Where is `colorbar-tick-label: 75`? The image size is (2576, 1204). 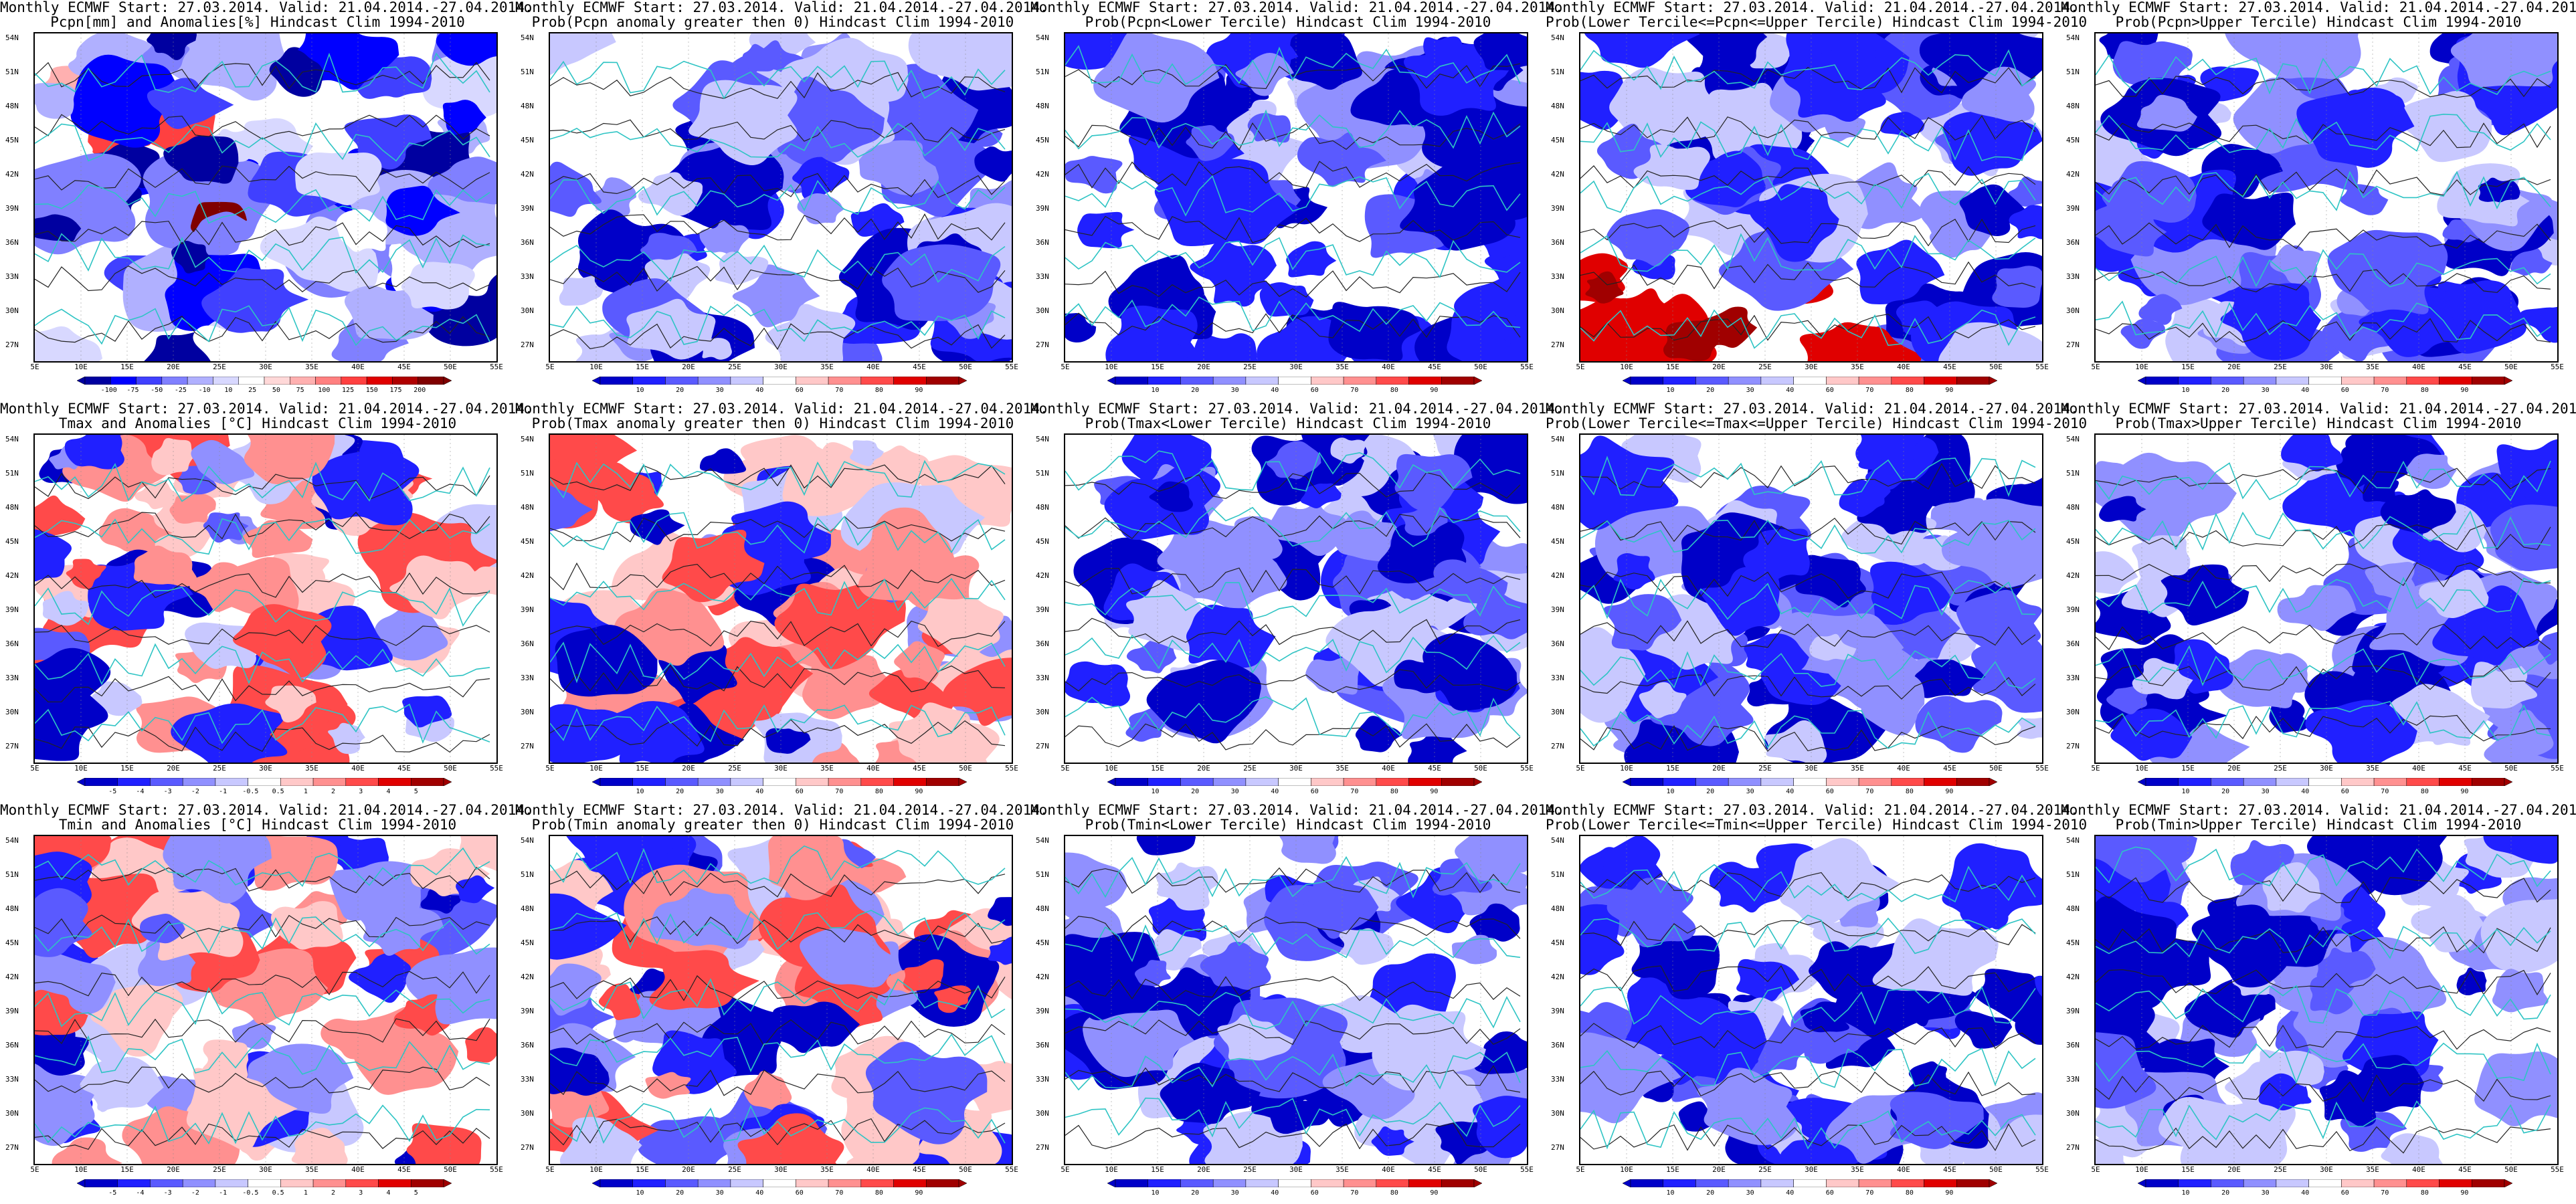 colorbar-tick-label: 75 is located at coordinates (300, 390).